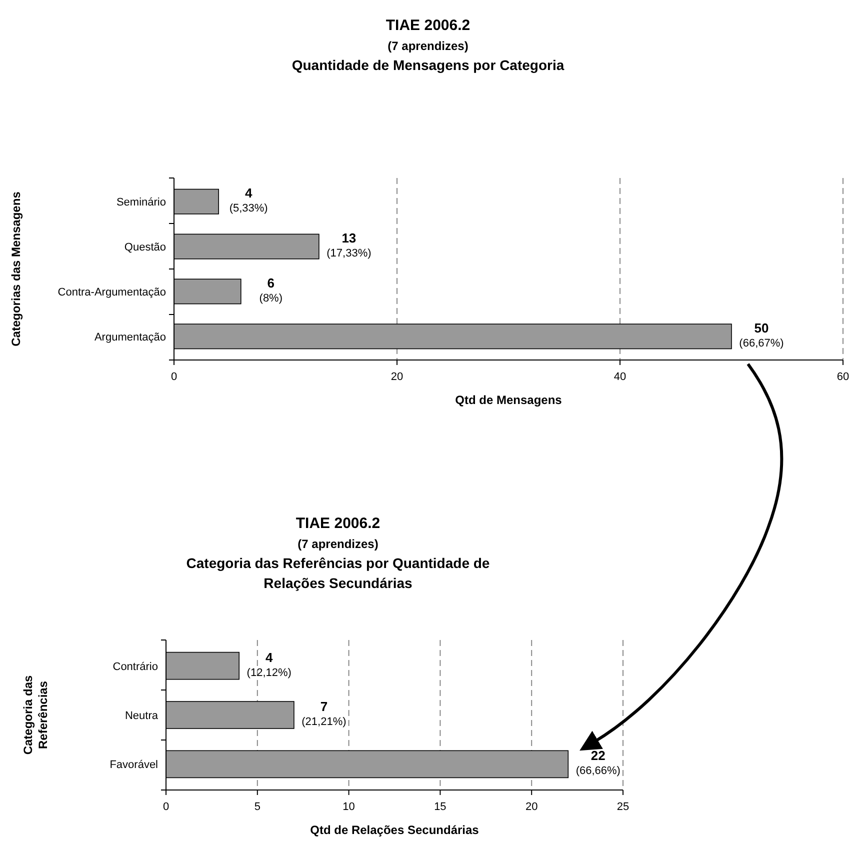 The image size is (858, 847). I want to click on x-tick-label: 40, so click(620, 377).